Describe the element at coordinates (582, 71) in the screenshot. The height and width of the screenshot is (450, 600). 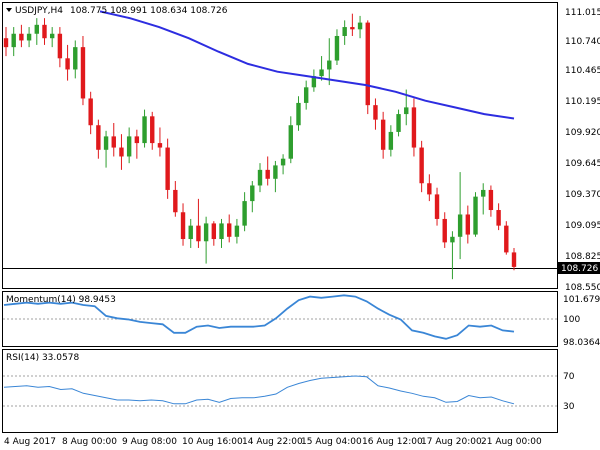
I see `price-tick: 110.465` at that location.